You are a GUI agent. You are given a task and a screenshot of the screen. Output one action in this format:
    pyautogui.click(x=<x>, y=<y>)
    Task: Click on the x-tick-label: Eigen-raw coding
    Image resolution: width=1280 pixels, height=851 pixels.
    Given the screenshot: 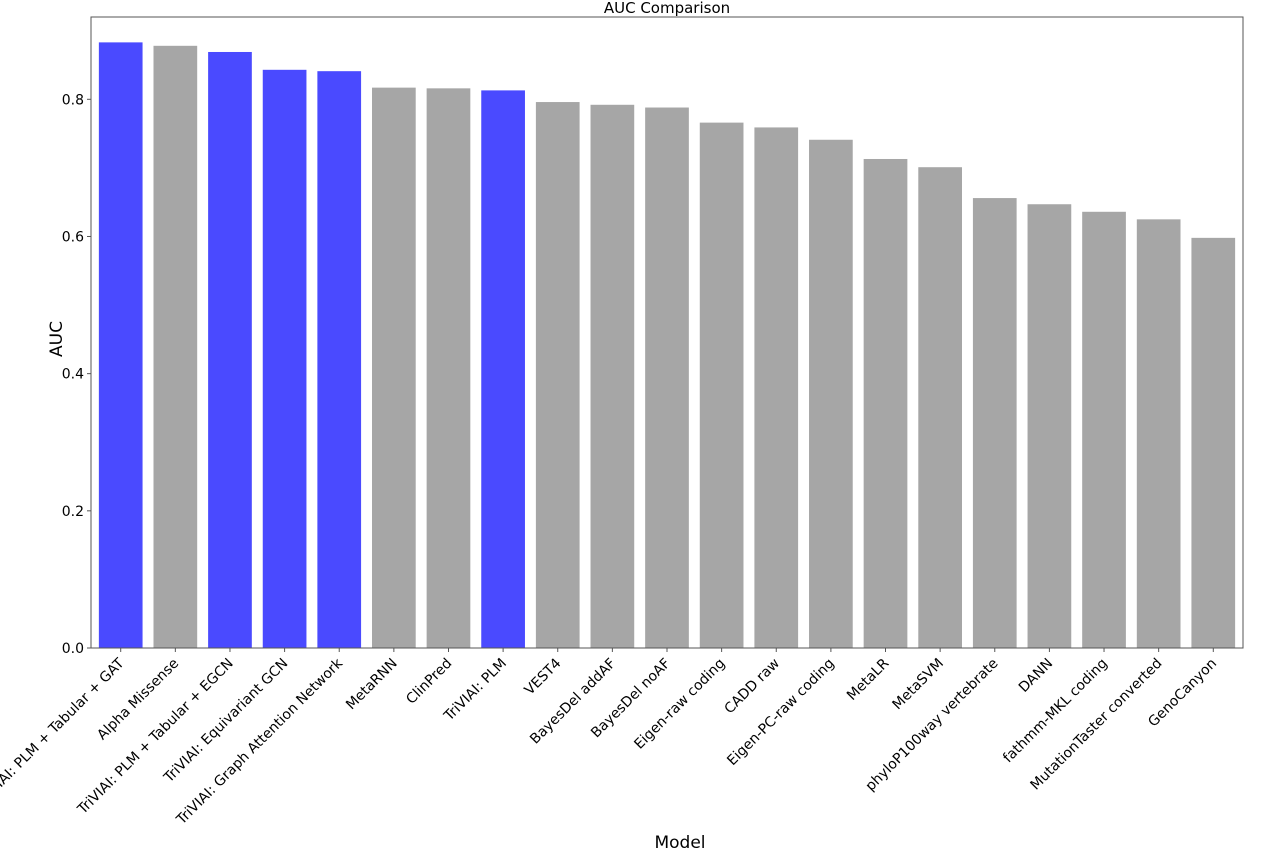 What is the action you would take?
    pyautogui.click(x=679, y=704)
    